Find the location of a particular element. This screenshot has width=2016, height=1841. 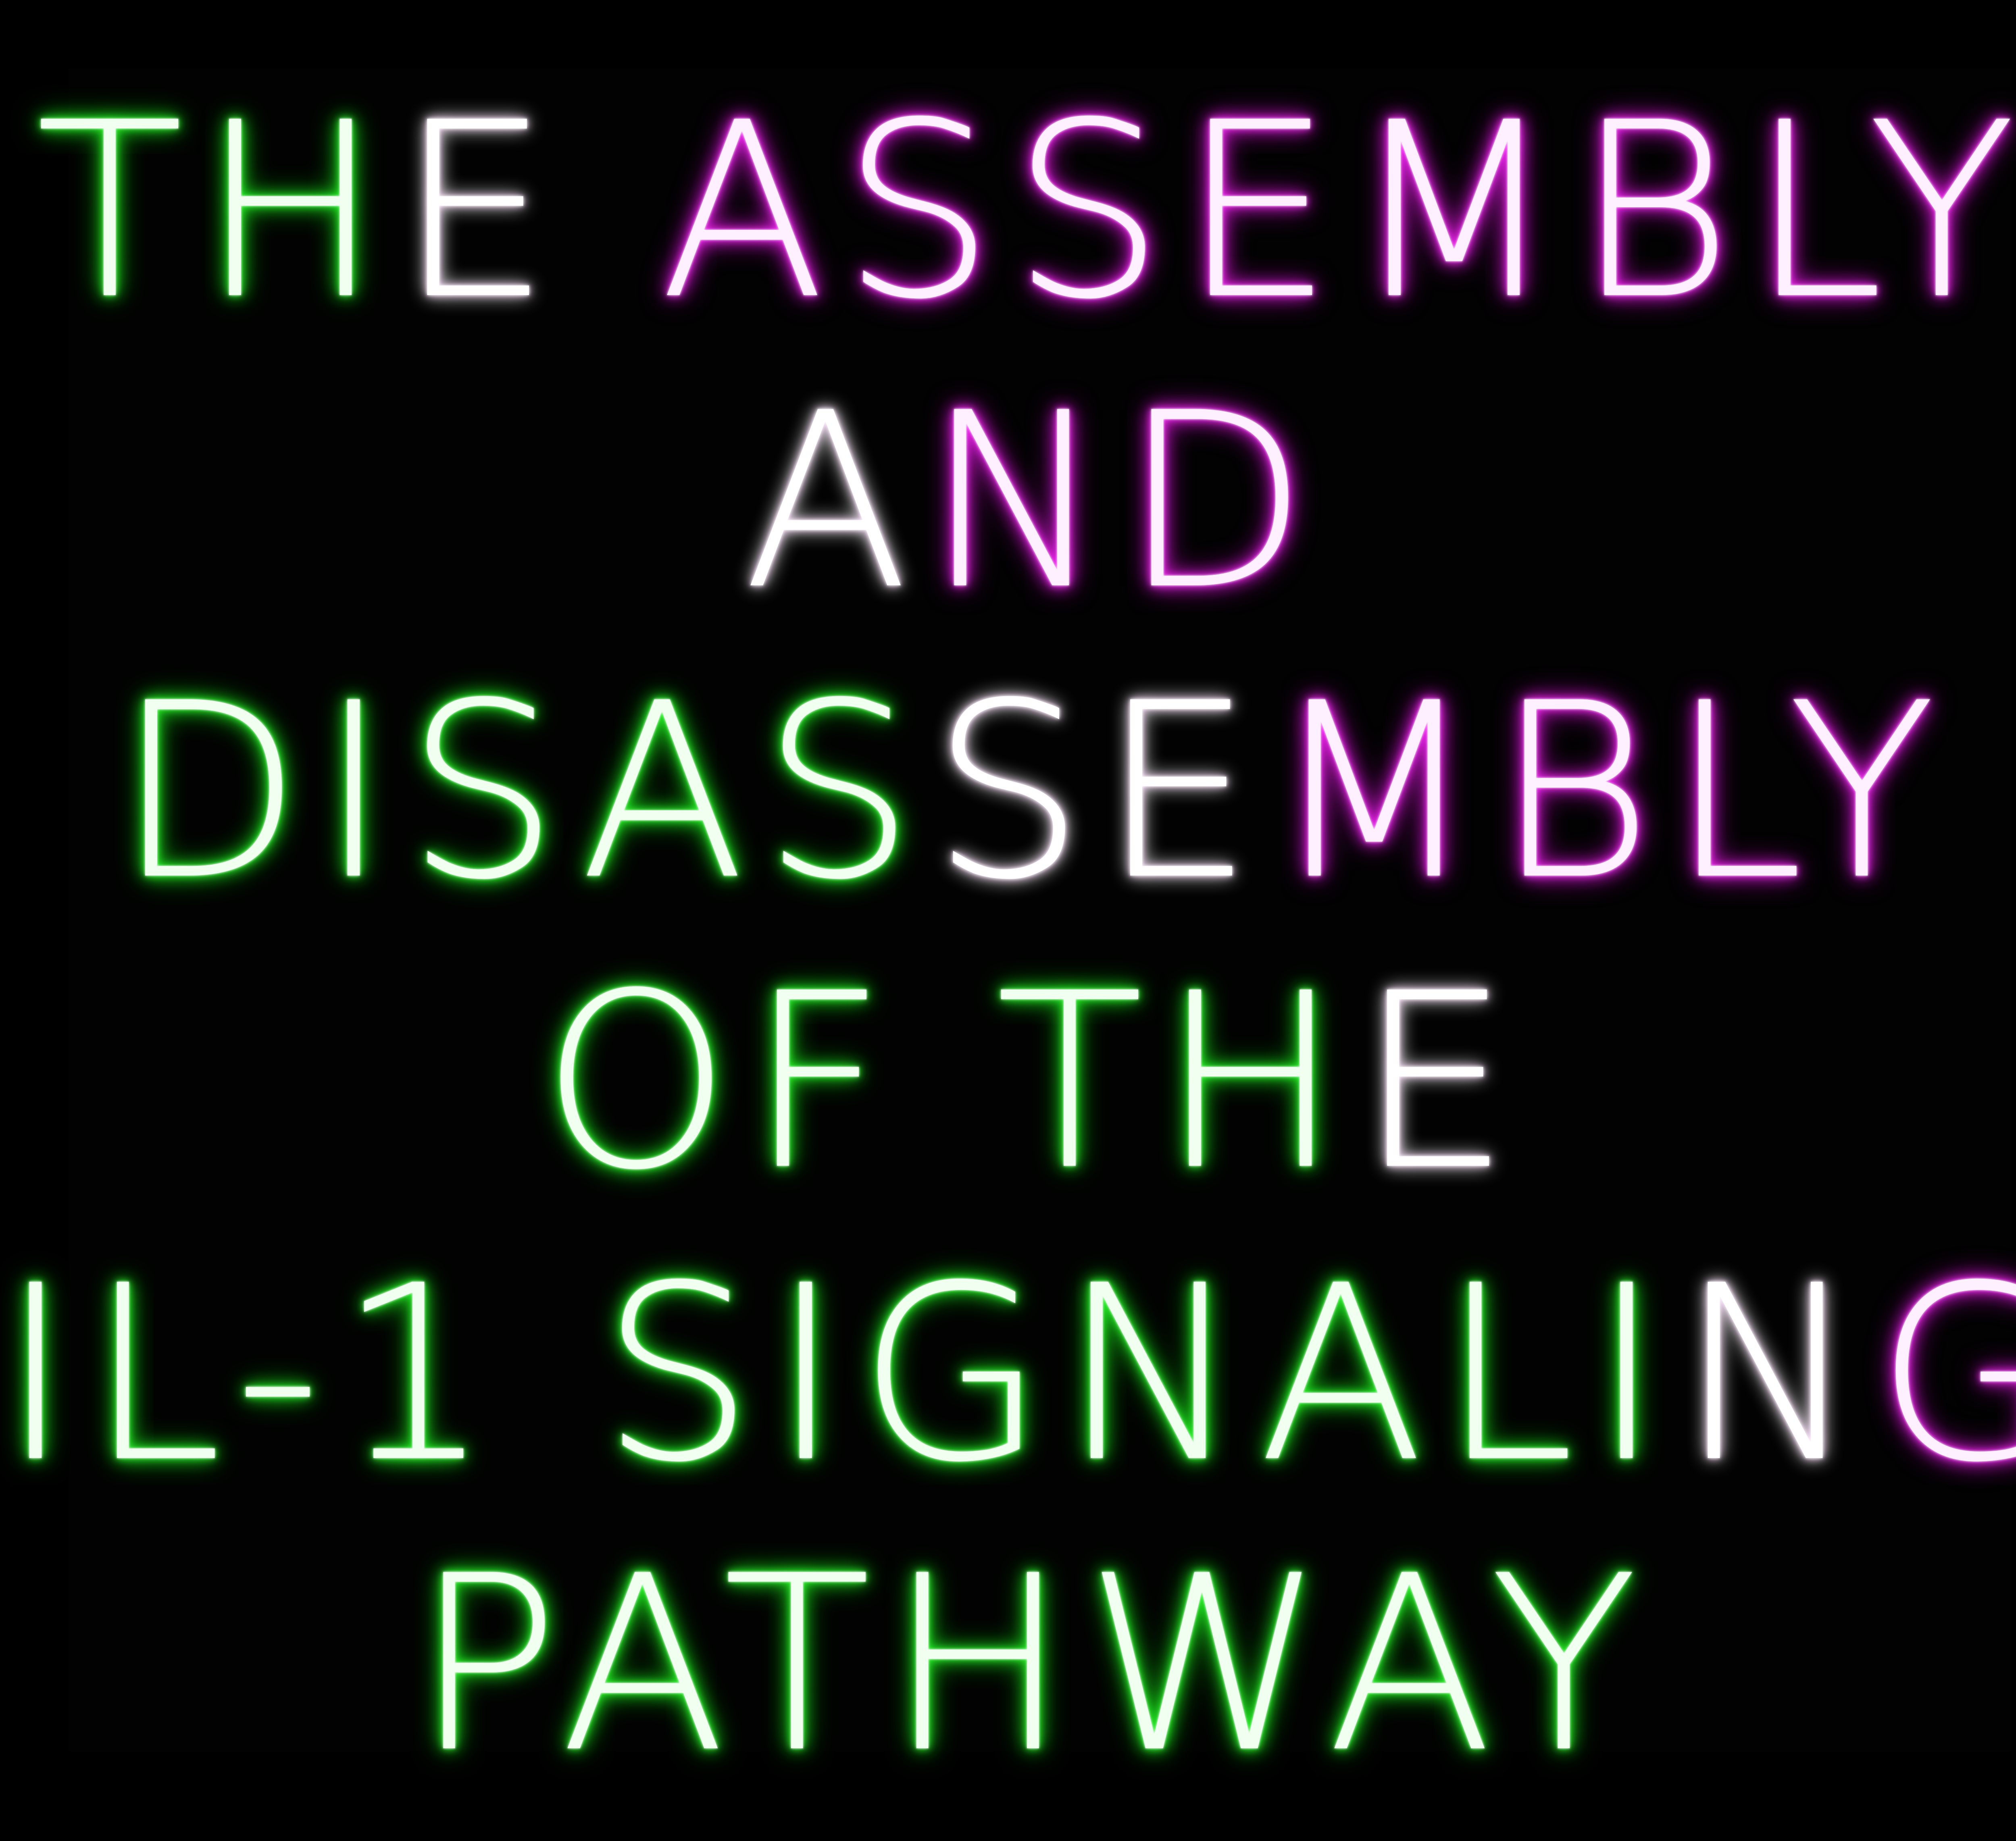

title-line-6: PATHWAY is located at coordinates (1008, 1665).